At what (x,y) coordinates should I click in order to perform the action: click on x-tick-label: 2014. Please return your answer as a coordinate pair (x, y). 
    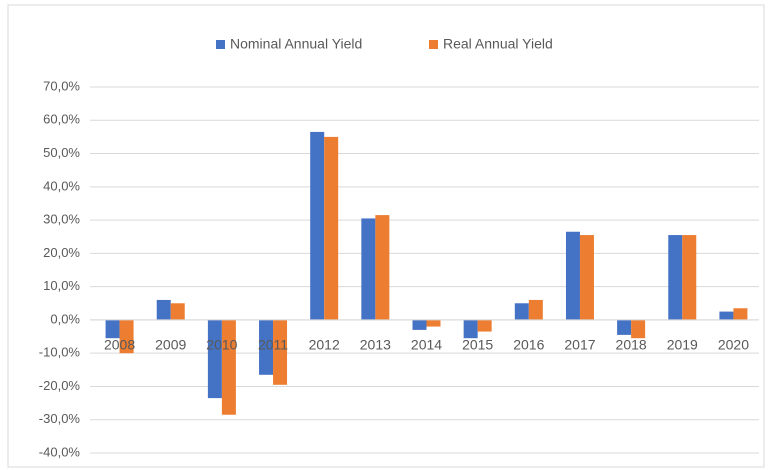
    Looking at the image, I should click on (426, 345).